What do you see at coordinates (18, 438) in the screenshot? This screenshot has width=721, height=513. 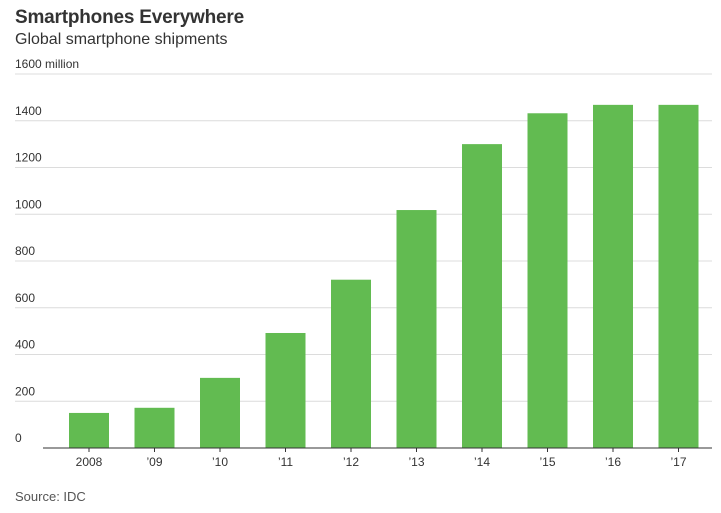 I see `y-tick-label: 0` at bounding box center [18, 438].